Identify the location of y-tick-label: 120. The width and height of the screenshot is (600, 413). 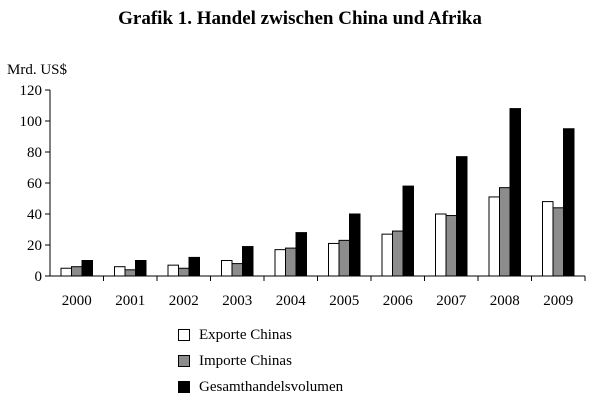
(31, 91).